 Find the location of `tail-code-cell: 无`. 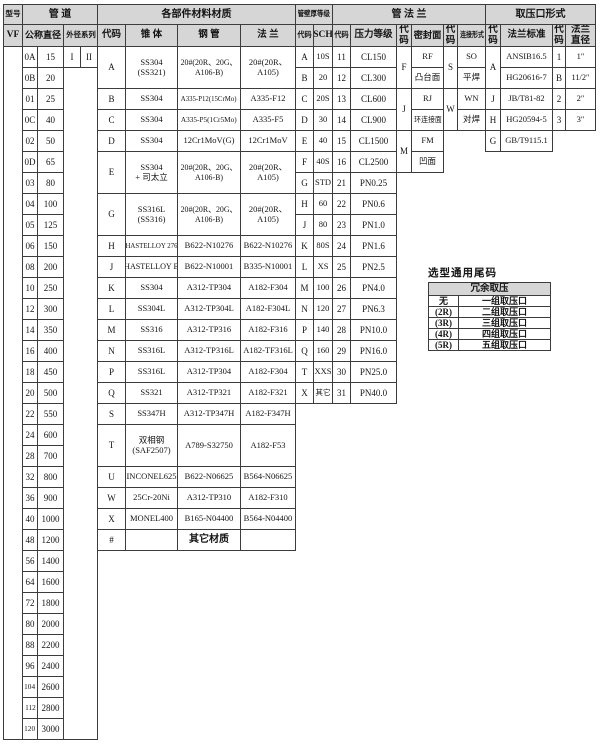

tail-code-cell: 无 is located at coordinates (444, 301).